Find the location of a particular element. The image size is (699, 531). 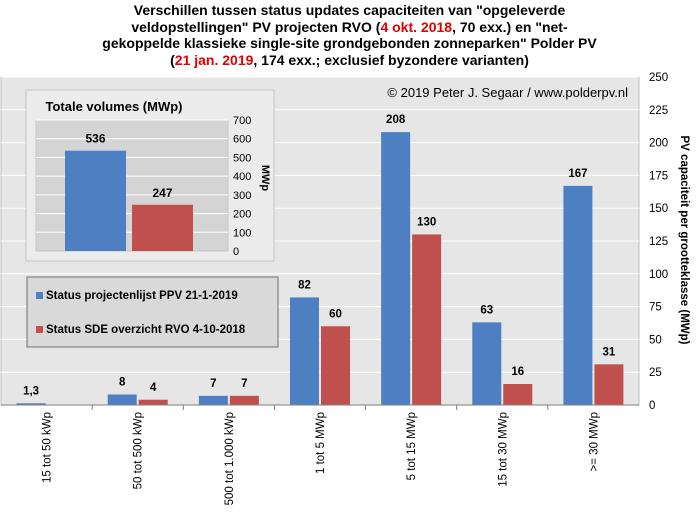

y-axis-label: PV capaciteit per grootteklasse (MWp) is located at coordinates (684, 240).